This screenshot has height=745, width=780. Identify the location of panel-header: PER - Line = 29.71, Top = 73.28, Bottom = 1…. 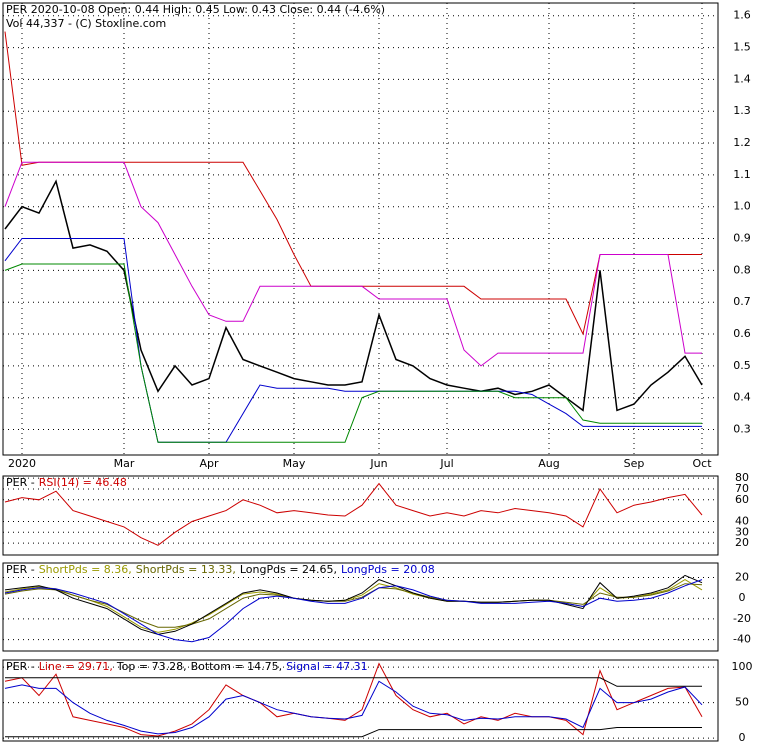
(187, 666).